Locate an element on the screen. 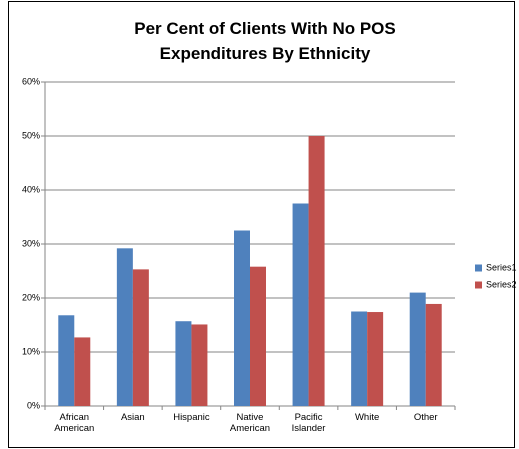  y-tick-label: 30% is located at coordinates (31, 243).